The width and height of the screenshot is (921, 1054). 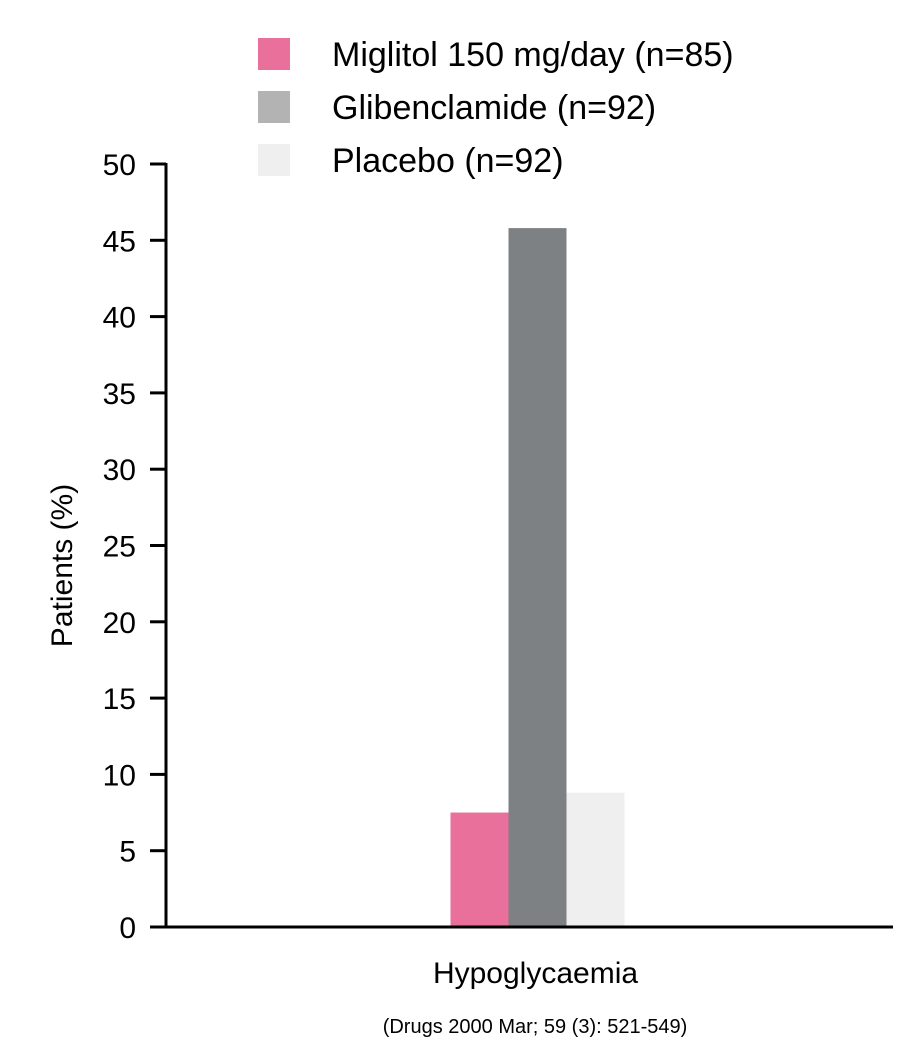 What do you see at coordinates (119, 547) in the screenshot?
I see `y-tick-label: 25` at bounding box center [119, 547].